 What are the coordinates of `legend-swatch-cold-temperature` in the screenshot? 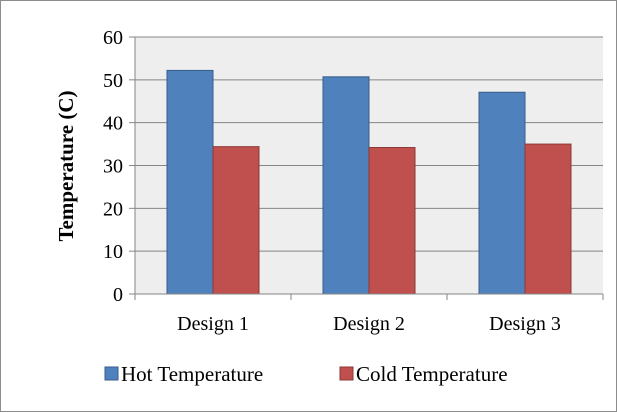 It's located at (346, 373).